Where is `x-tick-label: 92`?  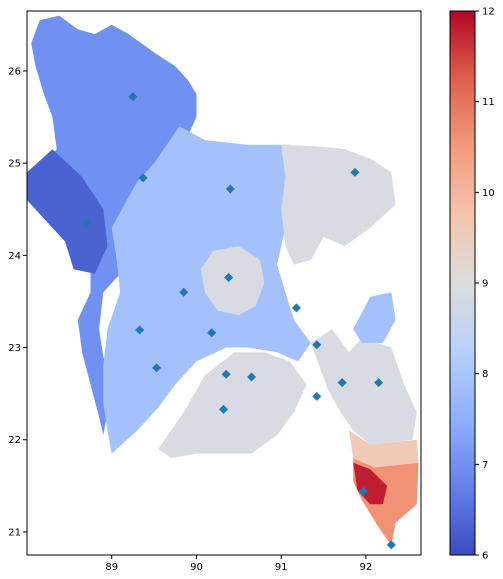 x-tick-label: 92 is located at coordinates (366, 567).